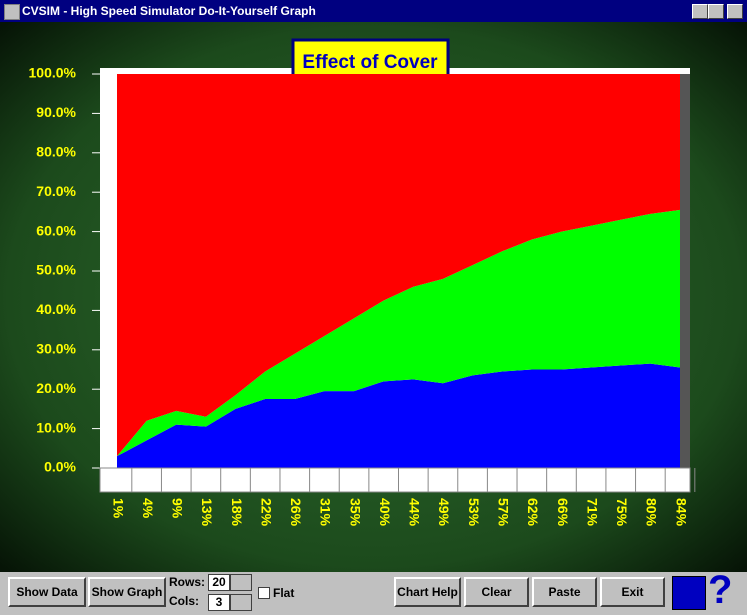 Image resolution: width=747 pixels, height=615 pixels. What do you see at coordinates (56, 427) in the screenshot?
I see `y-tick-label: 10.0%` at bounding box center [56, 427].